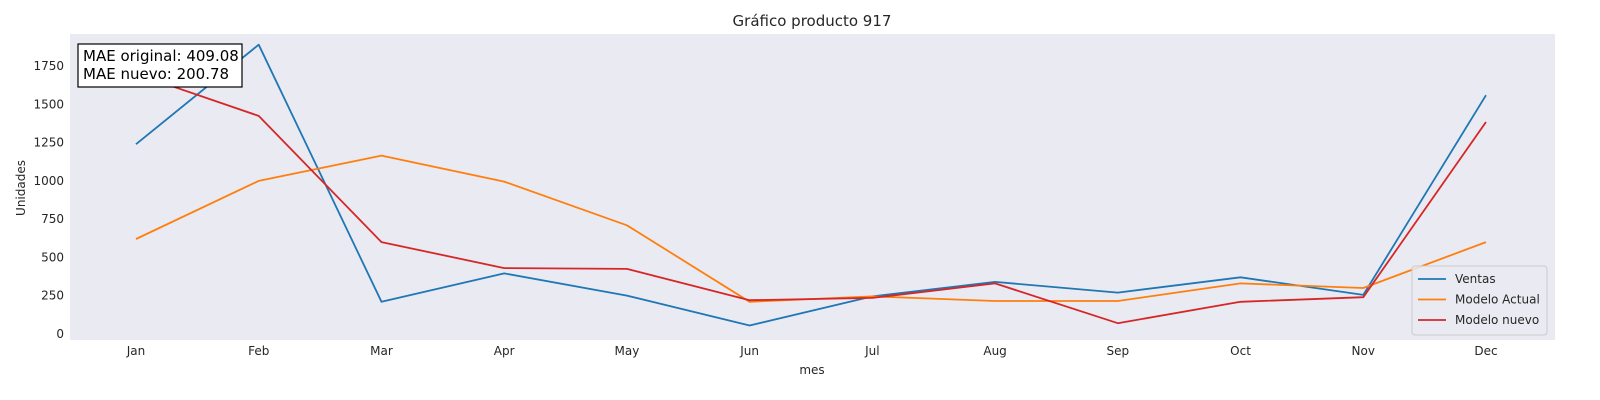  I want to click on x-tick-label: Jul, so click(871, 351).